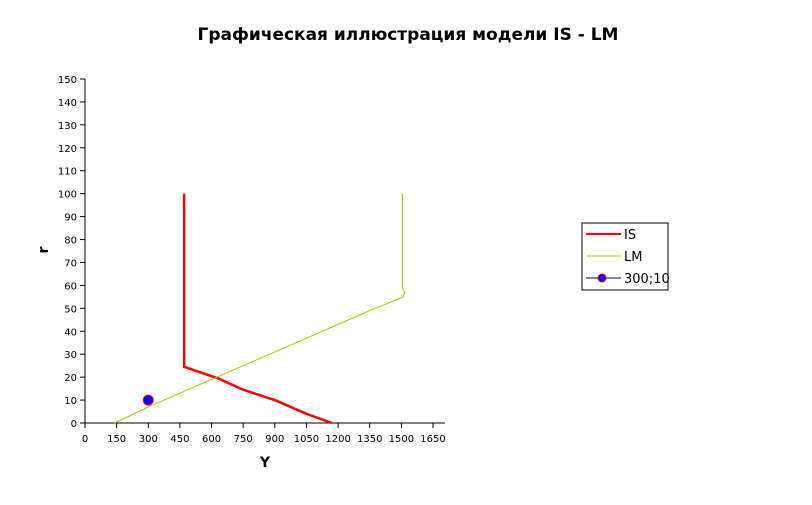 This screenshot has height=505, width=812. Describe the element at coordinates (67, 103) in the screenshot. I see `y-tick-label: 140` at that location.